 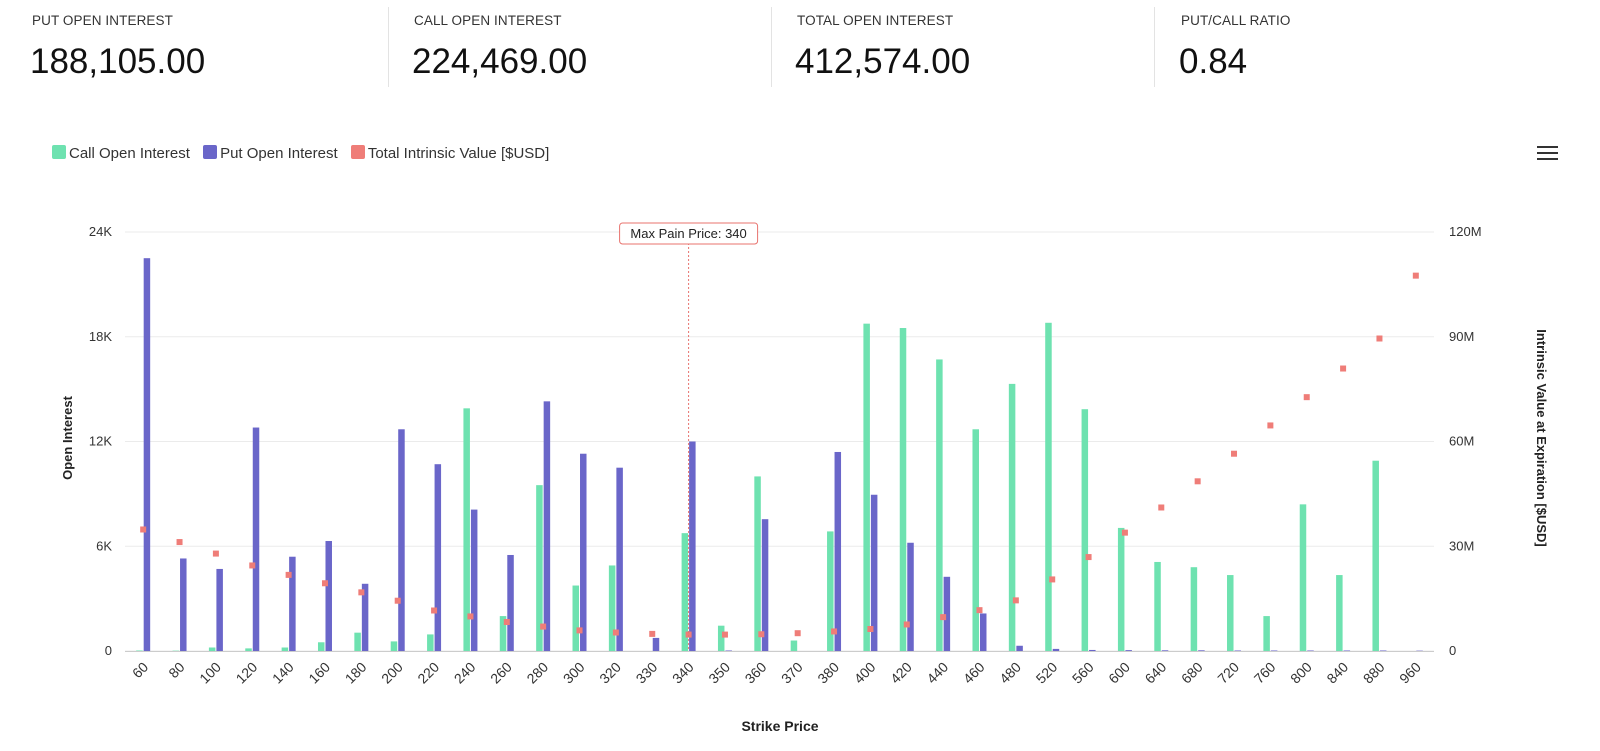 I want to click on x-tick-label: 420, so click(x=901, y=673).